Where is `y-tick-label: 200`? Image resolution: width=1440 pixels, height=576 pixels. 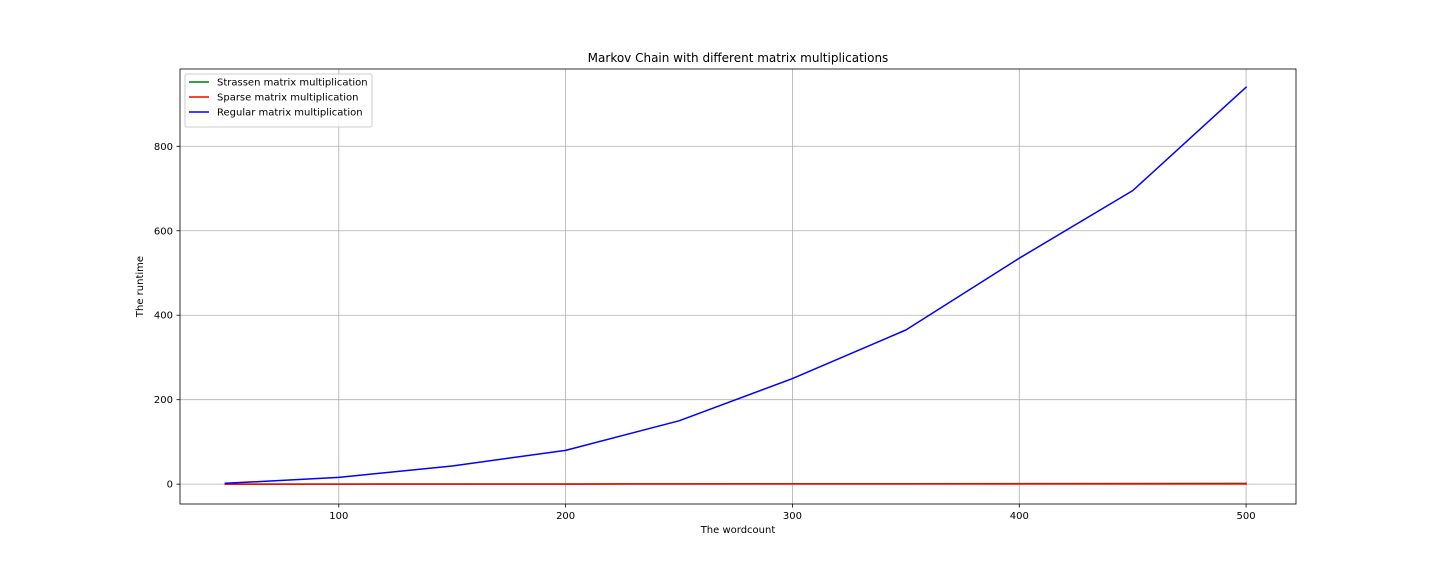
y-tick-label: 200 is located at coordinates (163, 400).